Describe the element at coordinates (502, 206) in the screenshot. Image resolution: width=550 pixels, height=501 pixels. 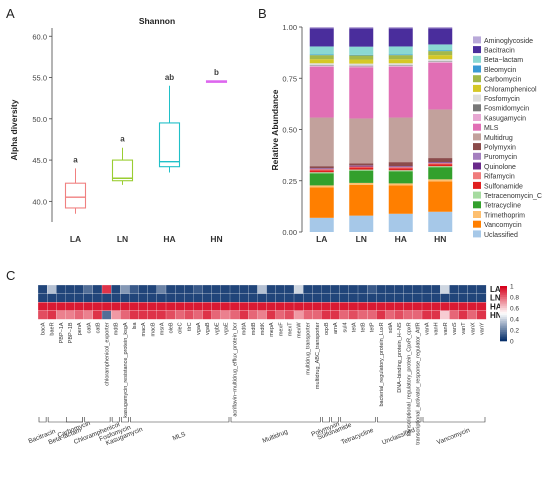
I see `legend-label: Tetracycline` at that location.